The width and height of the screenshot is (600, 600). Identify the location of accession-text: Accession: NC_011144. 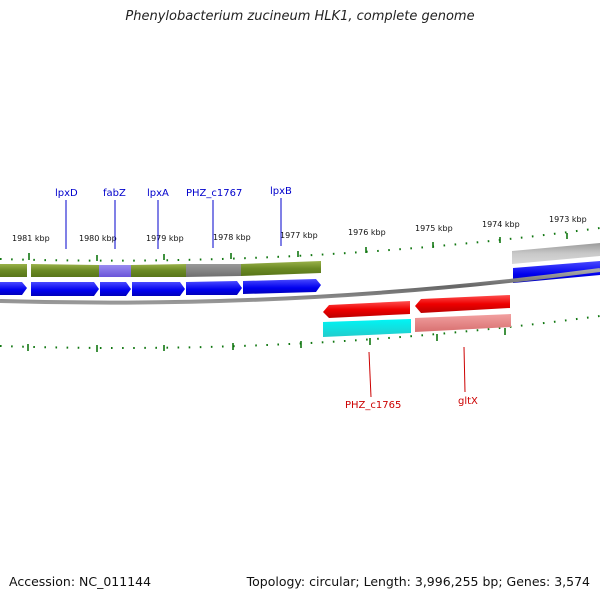
(80, 581).